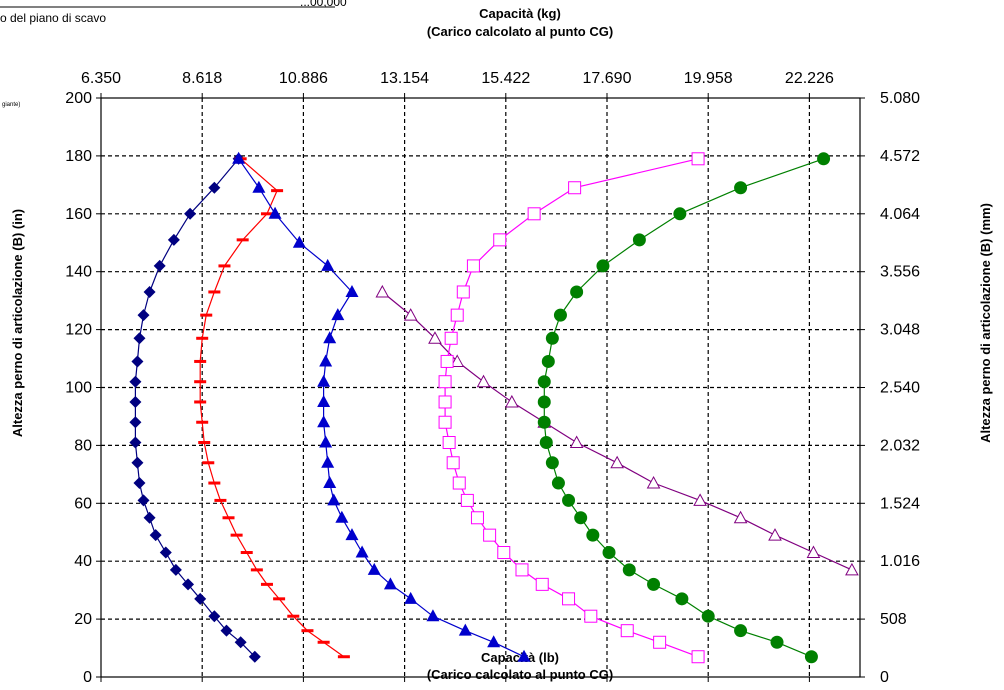 The width and height of the screenshot is (1004, 690). I want to click on y-right-tick-label: 4.064, so click(900, 214).